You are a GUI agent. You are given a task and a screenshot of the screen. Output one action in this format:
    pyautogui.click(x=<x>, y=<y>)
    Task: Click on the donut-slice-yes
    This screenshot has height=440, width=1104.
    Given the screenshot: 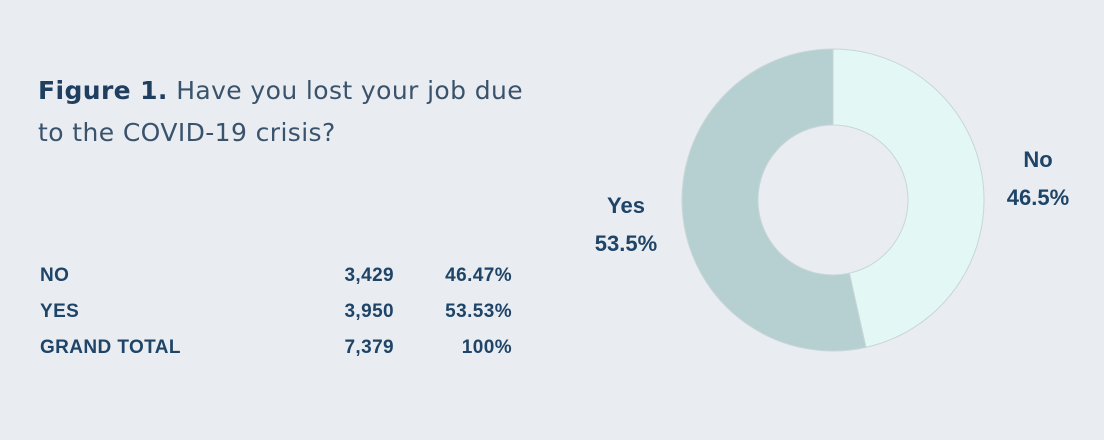 What is the action you would take?
    pyautogui.click(x=774, y=200)
    